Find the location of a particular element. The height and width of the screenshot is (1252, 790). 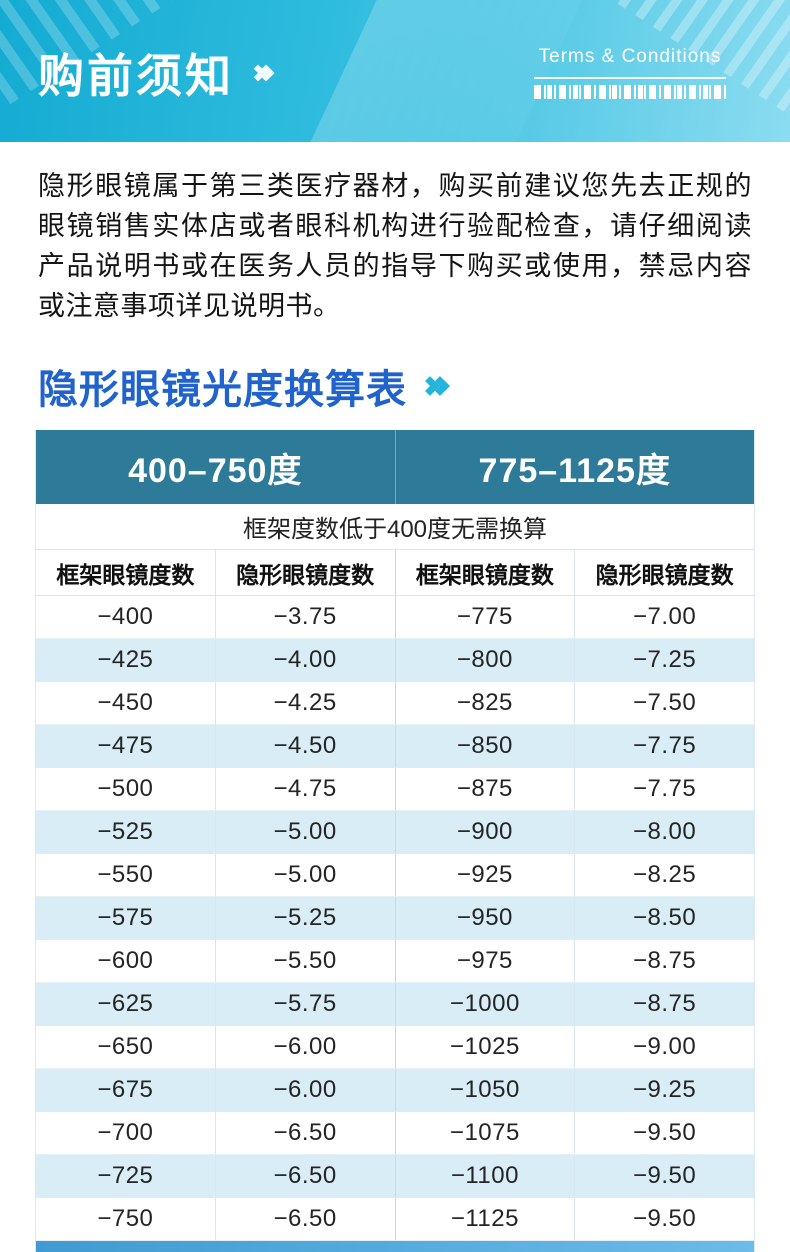

barcode-icon is located at coordinates (630, 88).